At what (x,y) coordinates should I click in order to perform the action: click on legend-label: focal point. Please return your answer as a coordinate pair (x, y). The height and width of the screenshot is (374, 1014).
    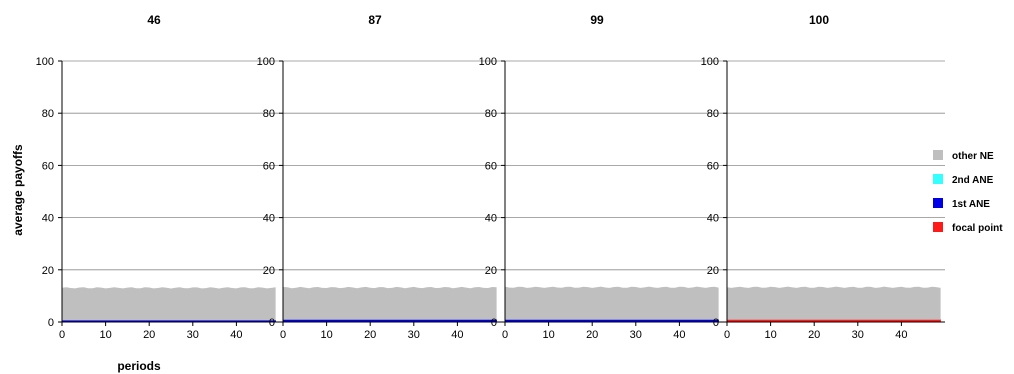
    Looking at the image, I should click on (977, 228).